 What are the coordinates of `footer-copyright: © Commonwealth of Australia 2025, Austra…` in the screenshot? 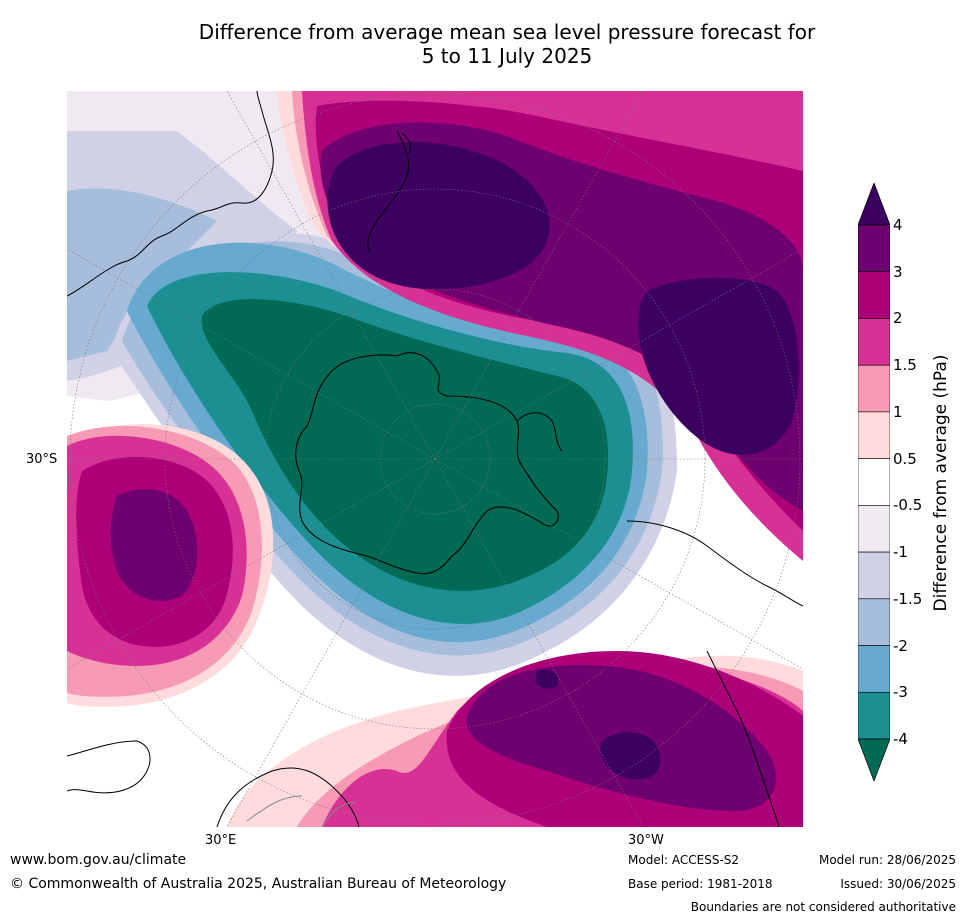 It's located at (258, 884).